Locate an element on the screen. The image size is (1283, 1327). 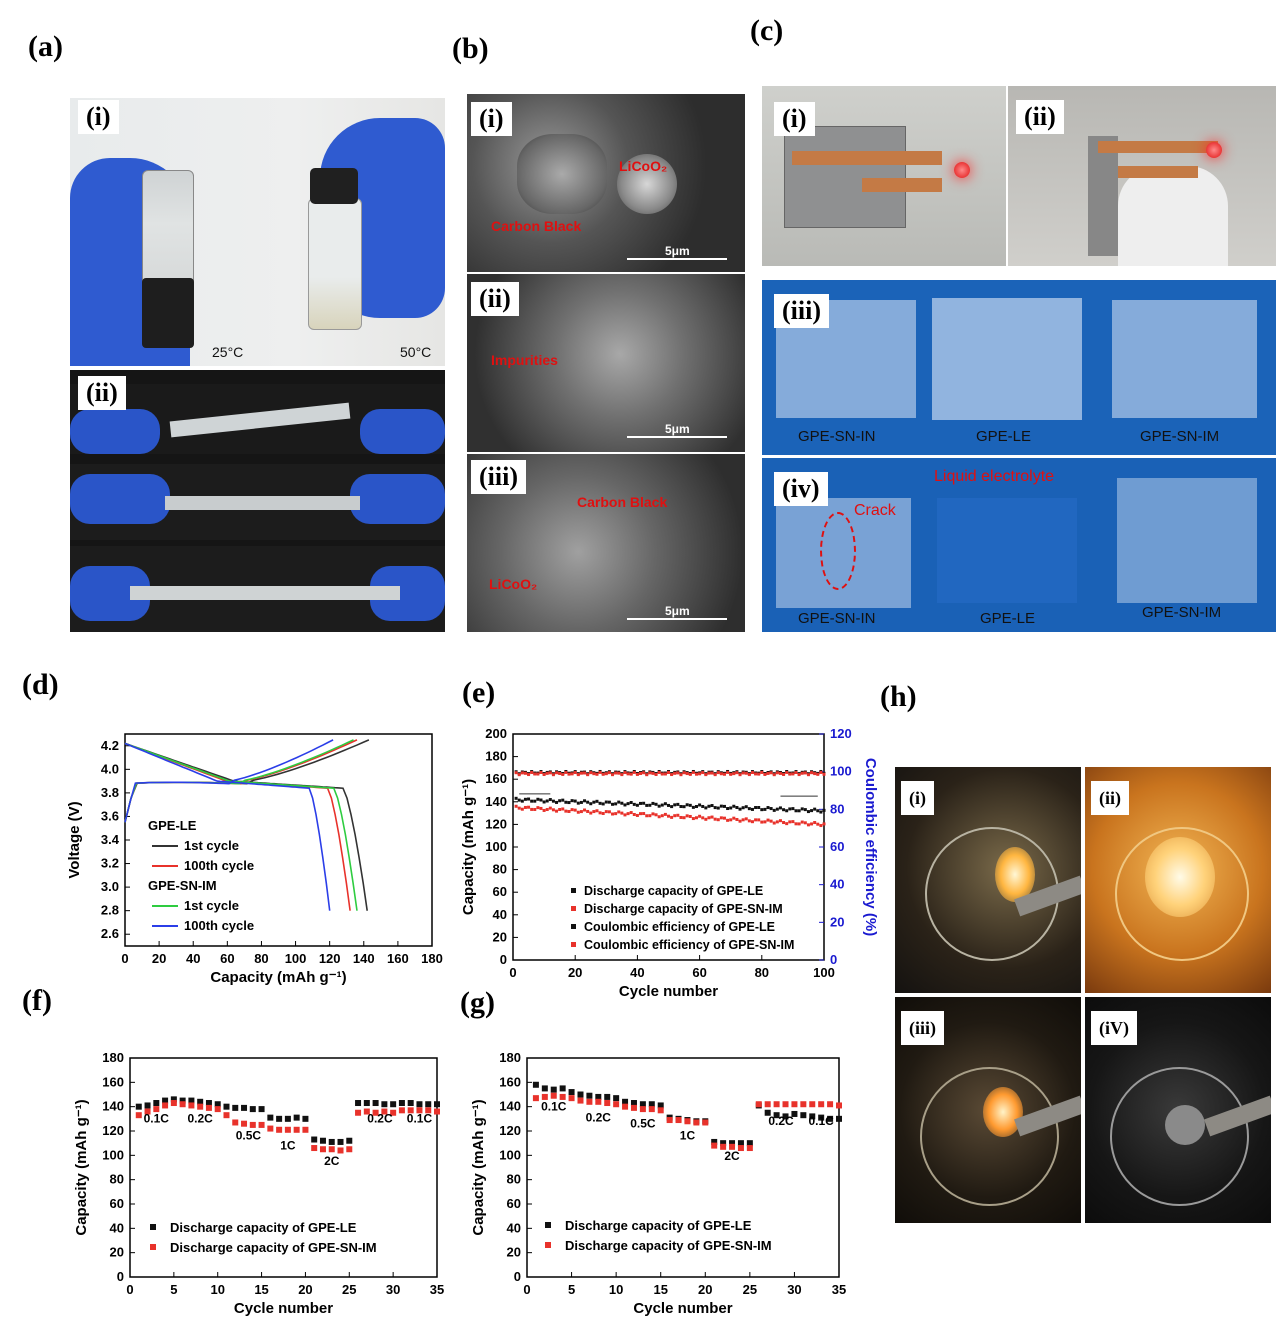
scale-text-2: 5μm is located at coordinates (677, 429).